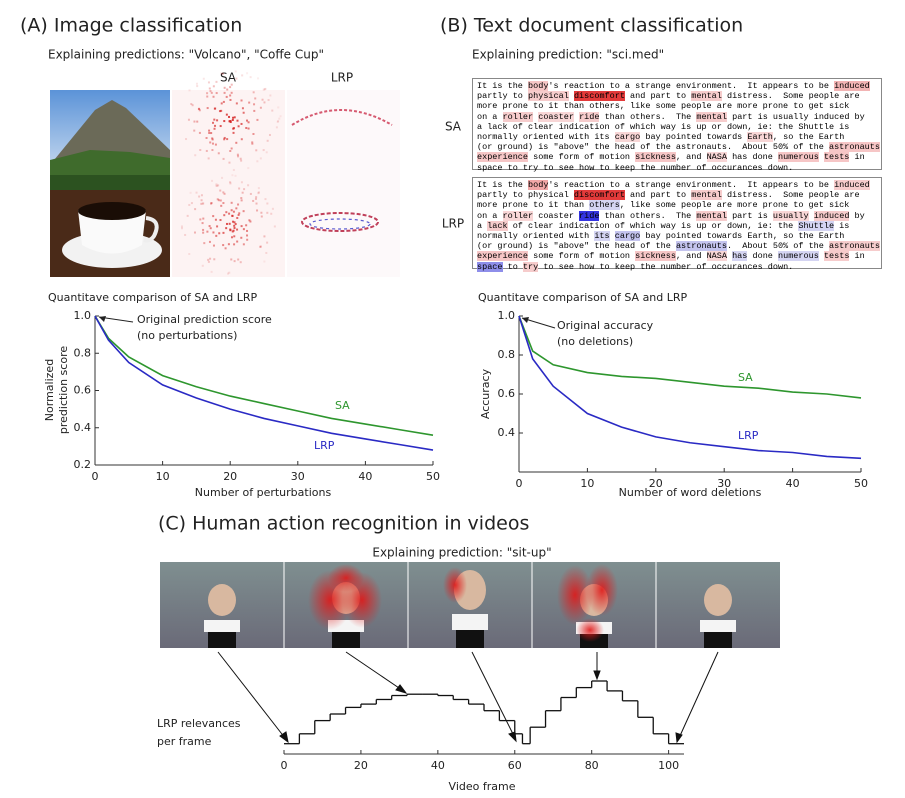 This screenshot has width=905, height=798. What do you see at coordinates (530, 266) in the screenshot?
I see `highlighted-word: try` at bounding box center [530, 266].